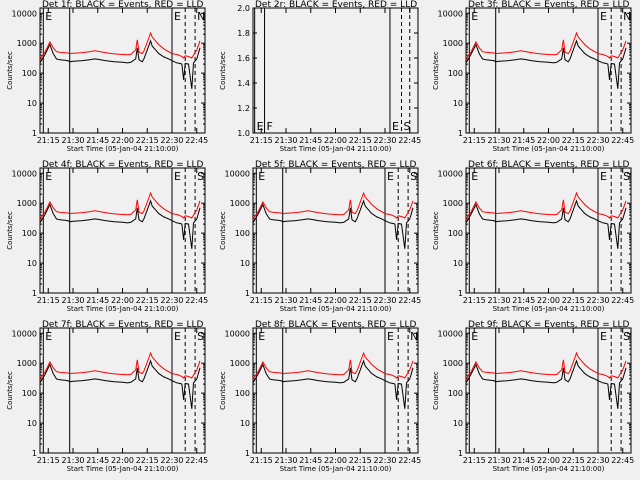 The width and height of the screenshot is (640, 480). Describe the element at coordinates (336, 165) in the screenshot. I see `panel-title: Det 5f: BLACK = Events, RED = LLD` at that location.